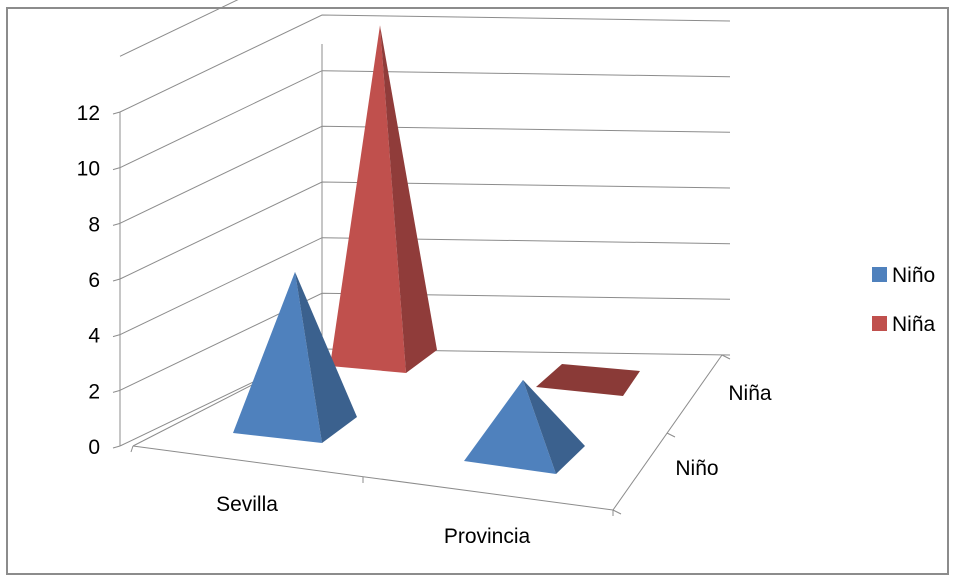  Describe the element at coordinates (913, 275) in the screenshot. I see `legend-label-nino: Niño` at that location.